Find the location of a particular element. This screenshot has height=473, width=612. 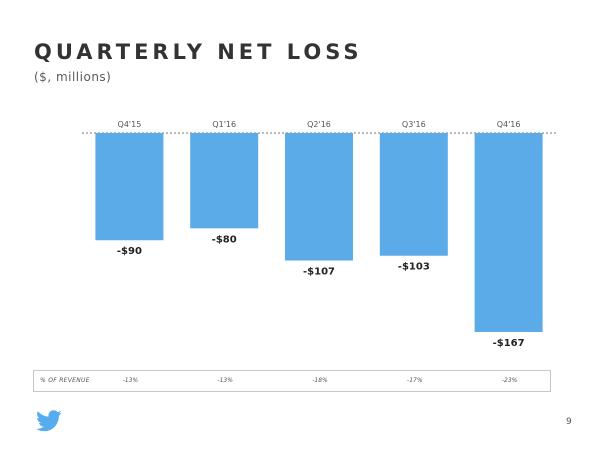

revenue-row-label: % OF REVENUE is located at coordinates (65, 380).